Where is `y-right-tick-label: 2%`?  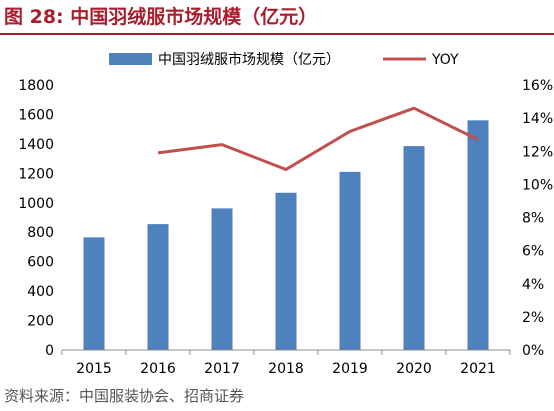
y-right-tick-label: 2% is located at coordinates (533, 318).